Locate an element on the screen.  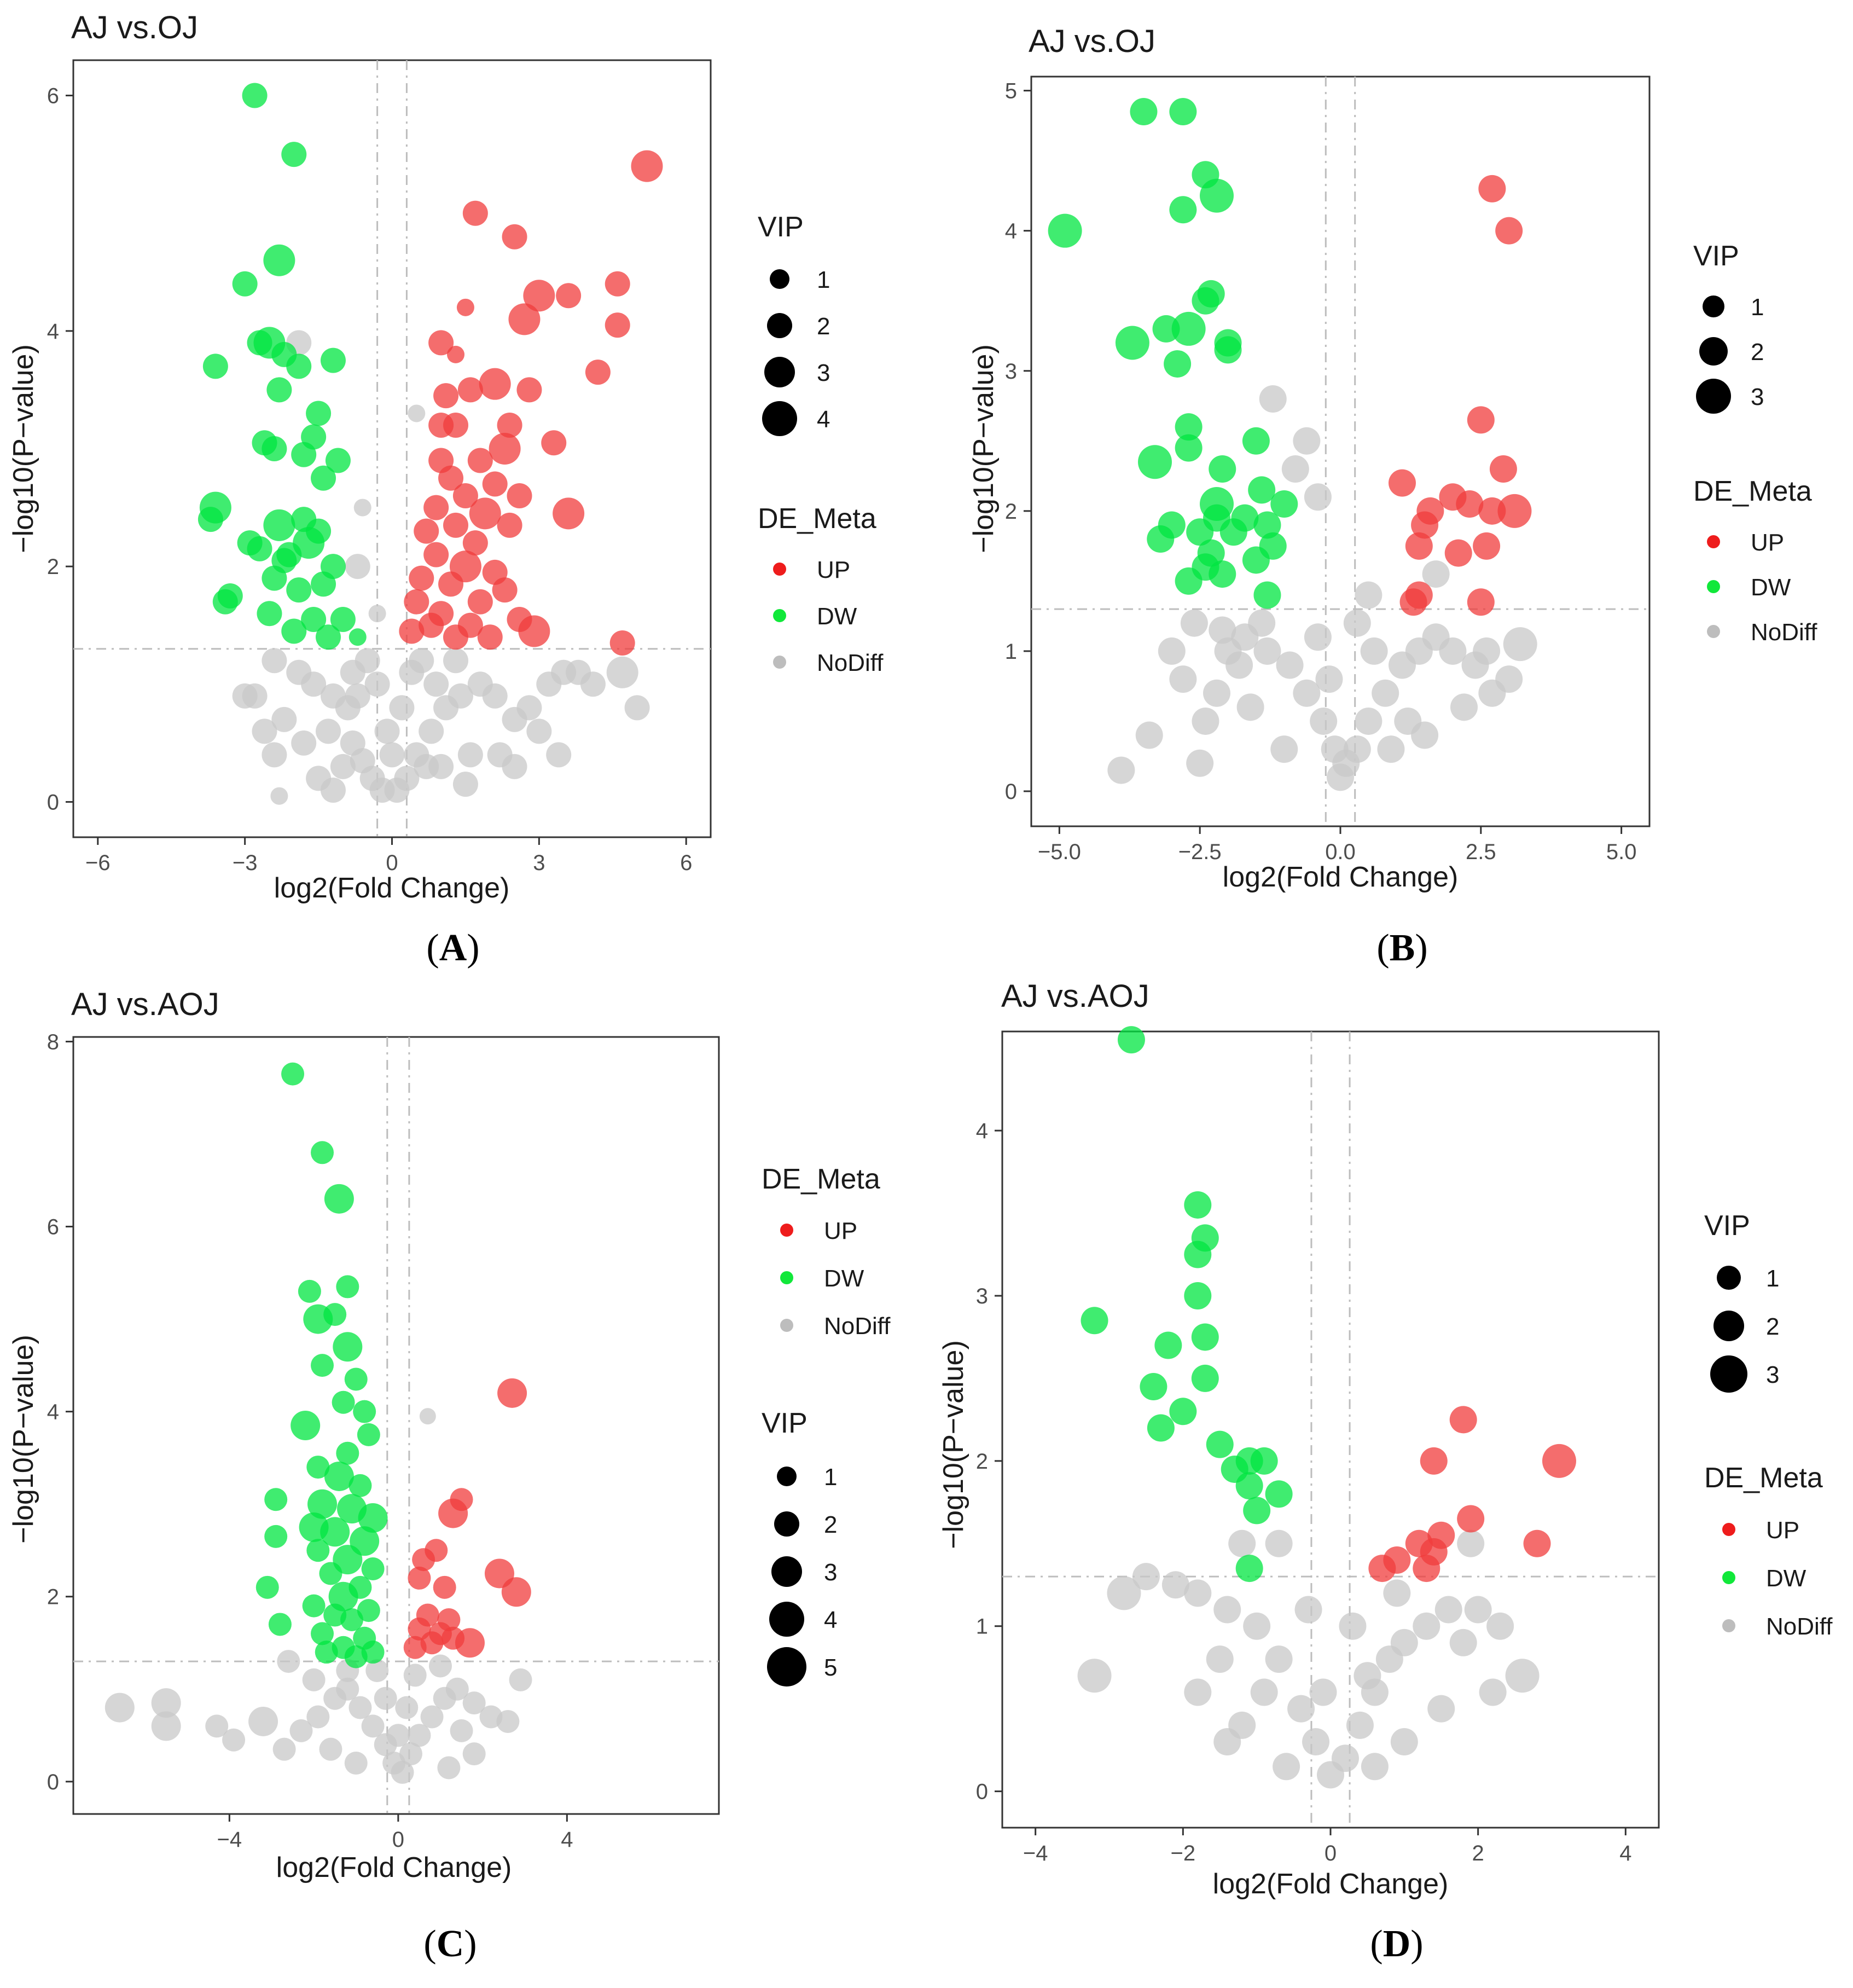
y-tick-label: 4 is located at coordinates (53, 1412).